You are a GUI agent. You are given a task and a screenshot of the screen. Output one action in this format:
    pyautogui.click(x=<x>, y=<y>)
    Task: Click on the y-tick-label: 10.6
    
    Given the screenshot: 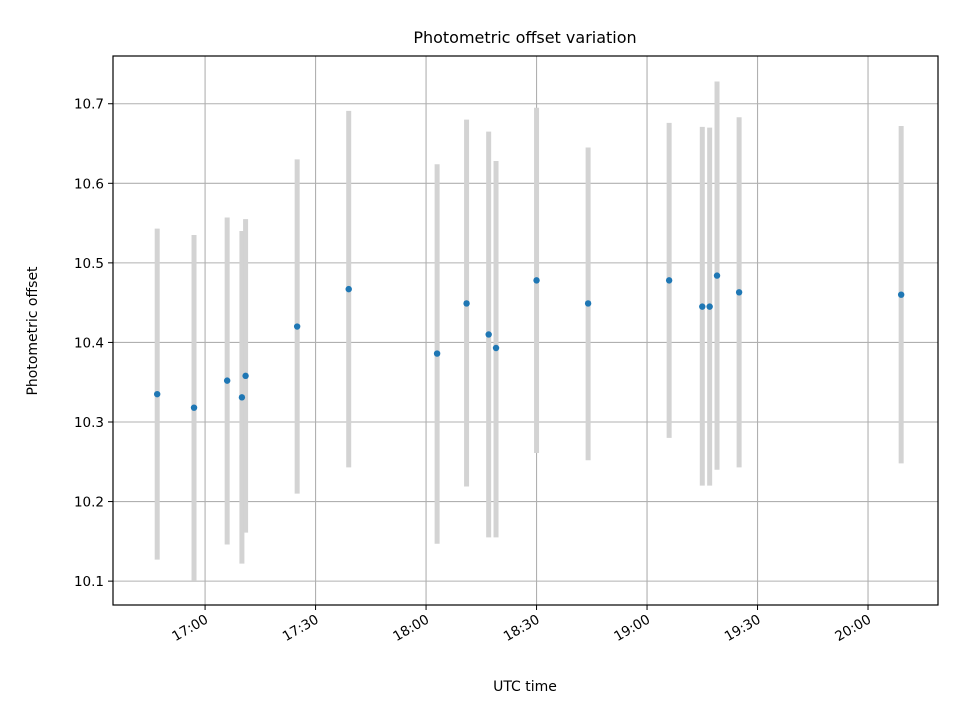 What is the action you would take?
    pyautogui.click(x=89, y=184)
    